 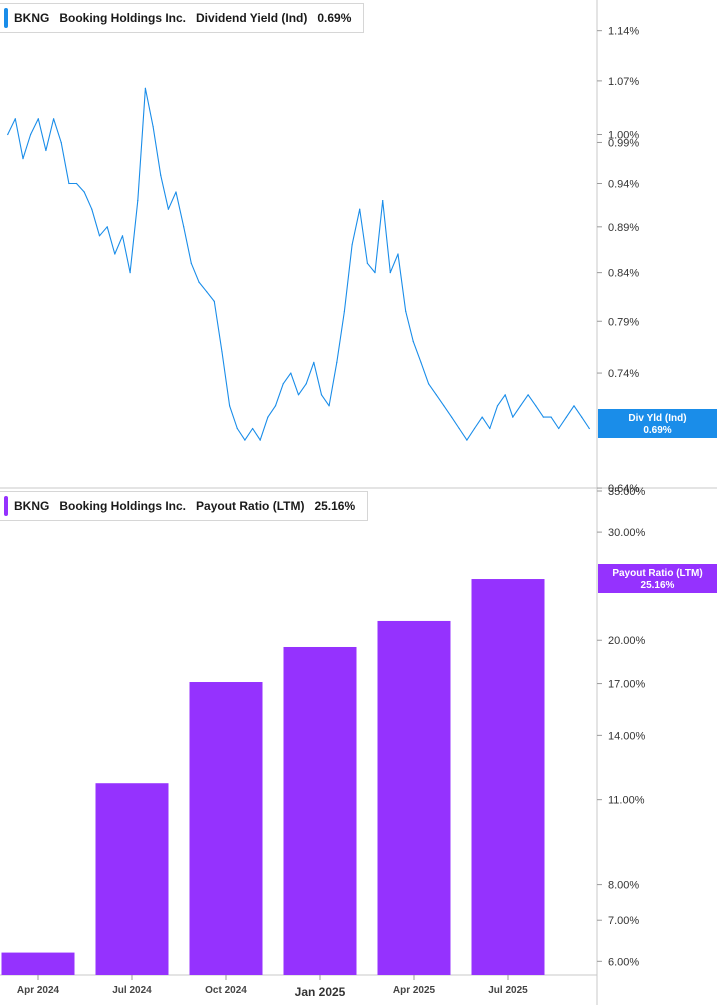 I want to click on yield-tick-label: 0.94%, so click(x=623, y=185).